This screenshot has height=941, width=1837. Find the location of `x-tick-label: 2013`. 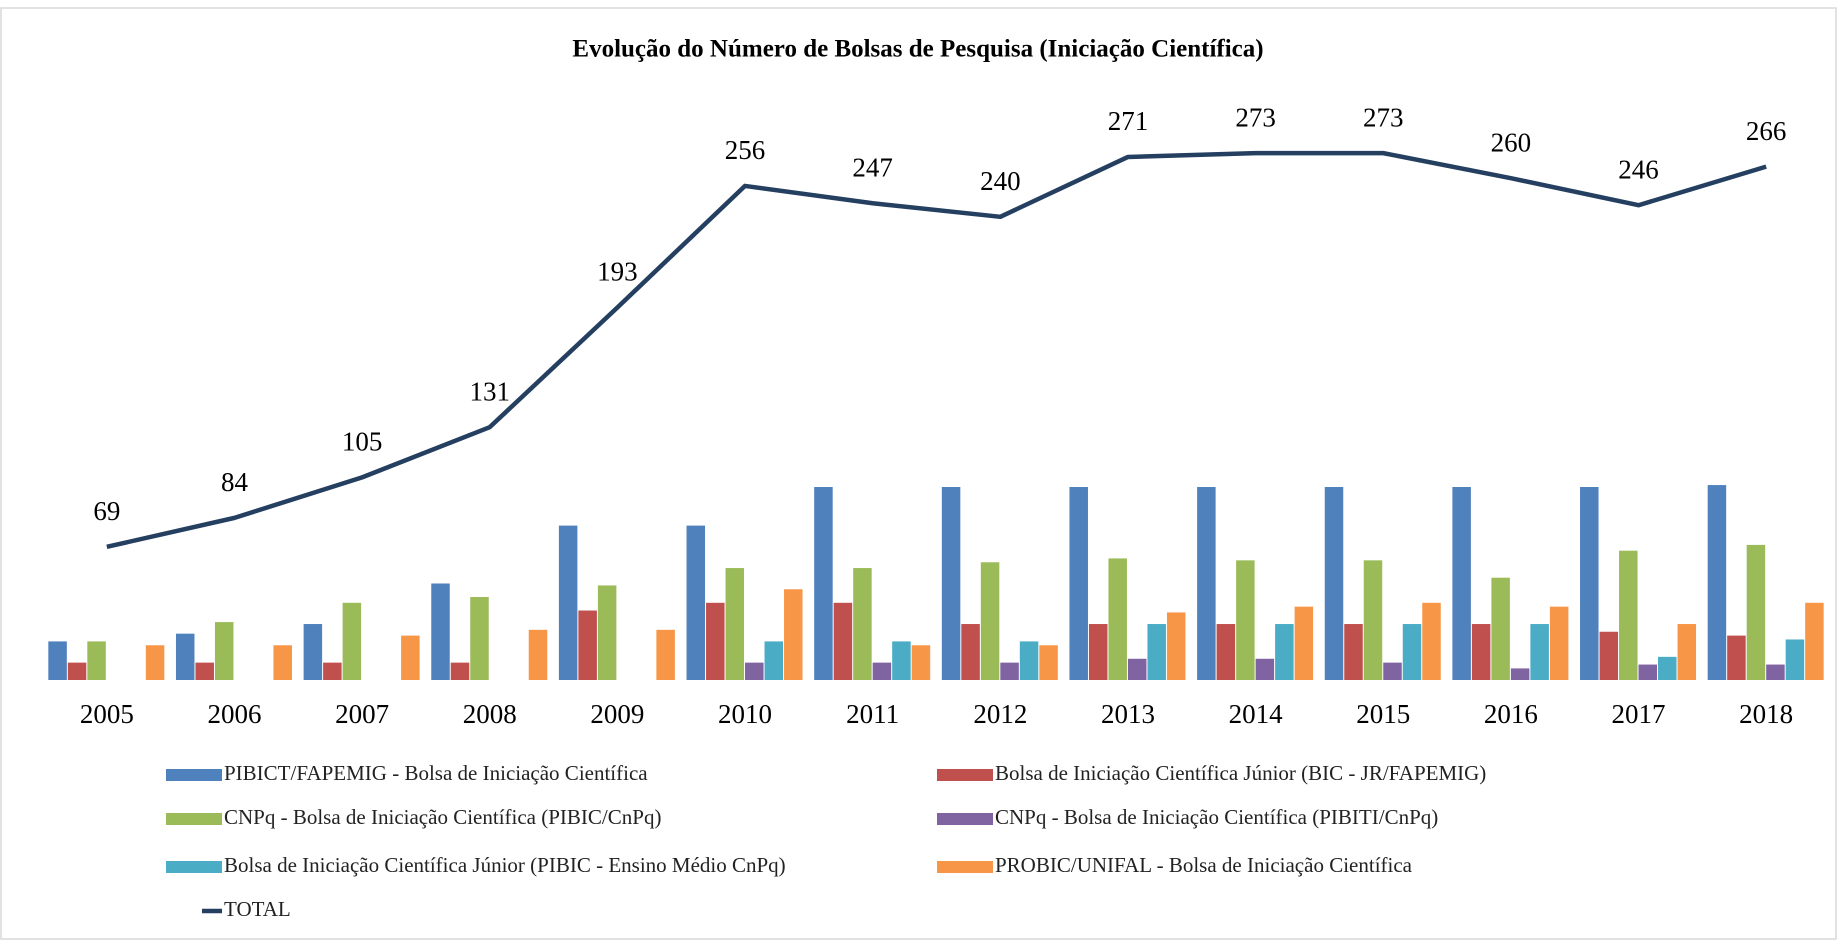

x-tick-label: 2013 is located at coordinates (1128, 714).